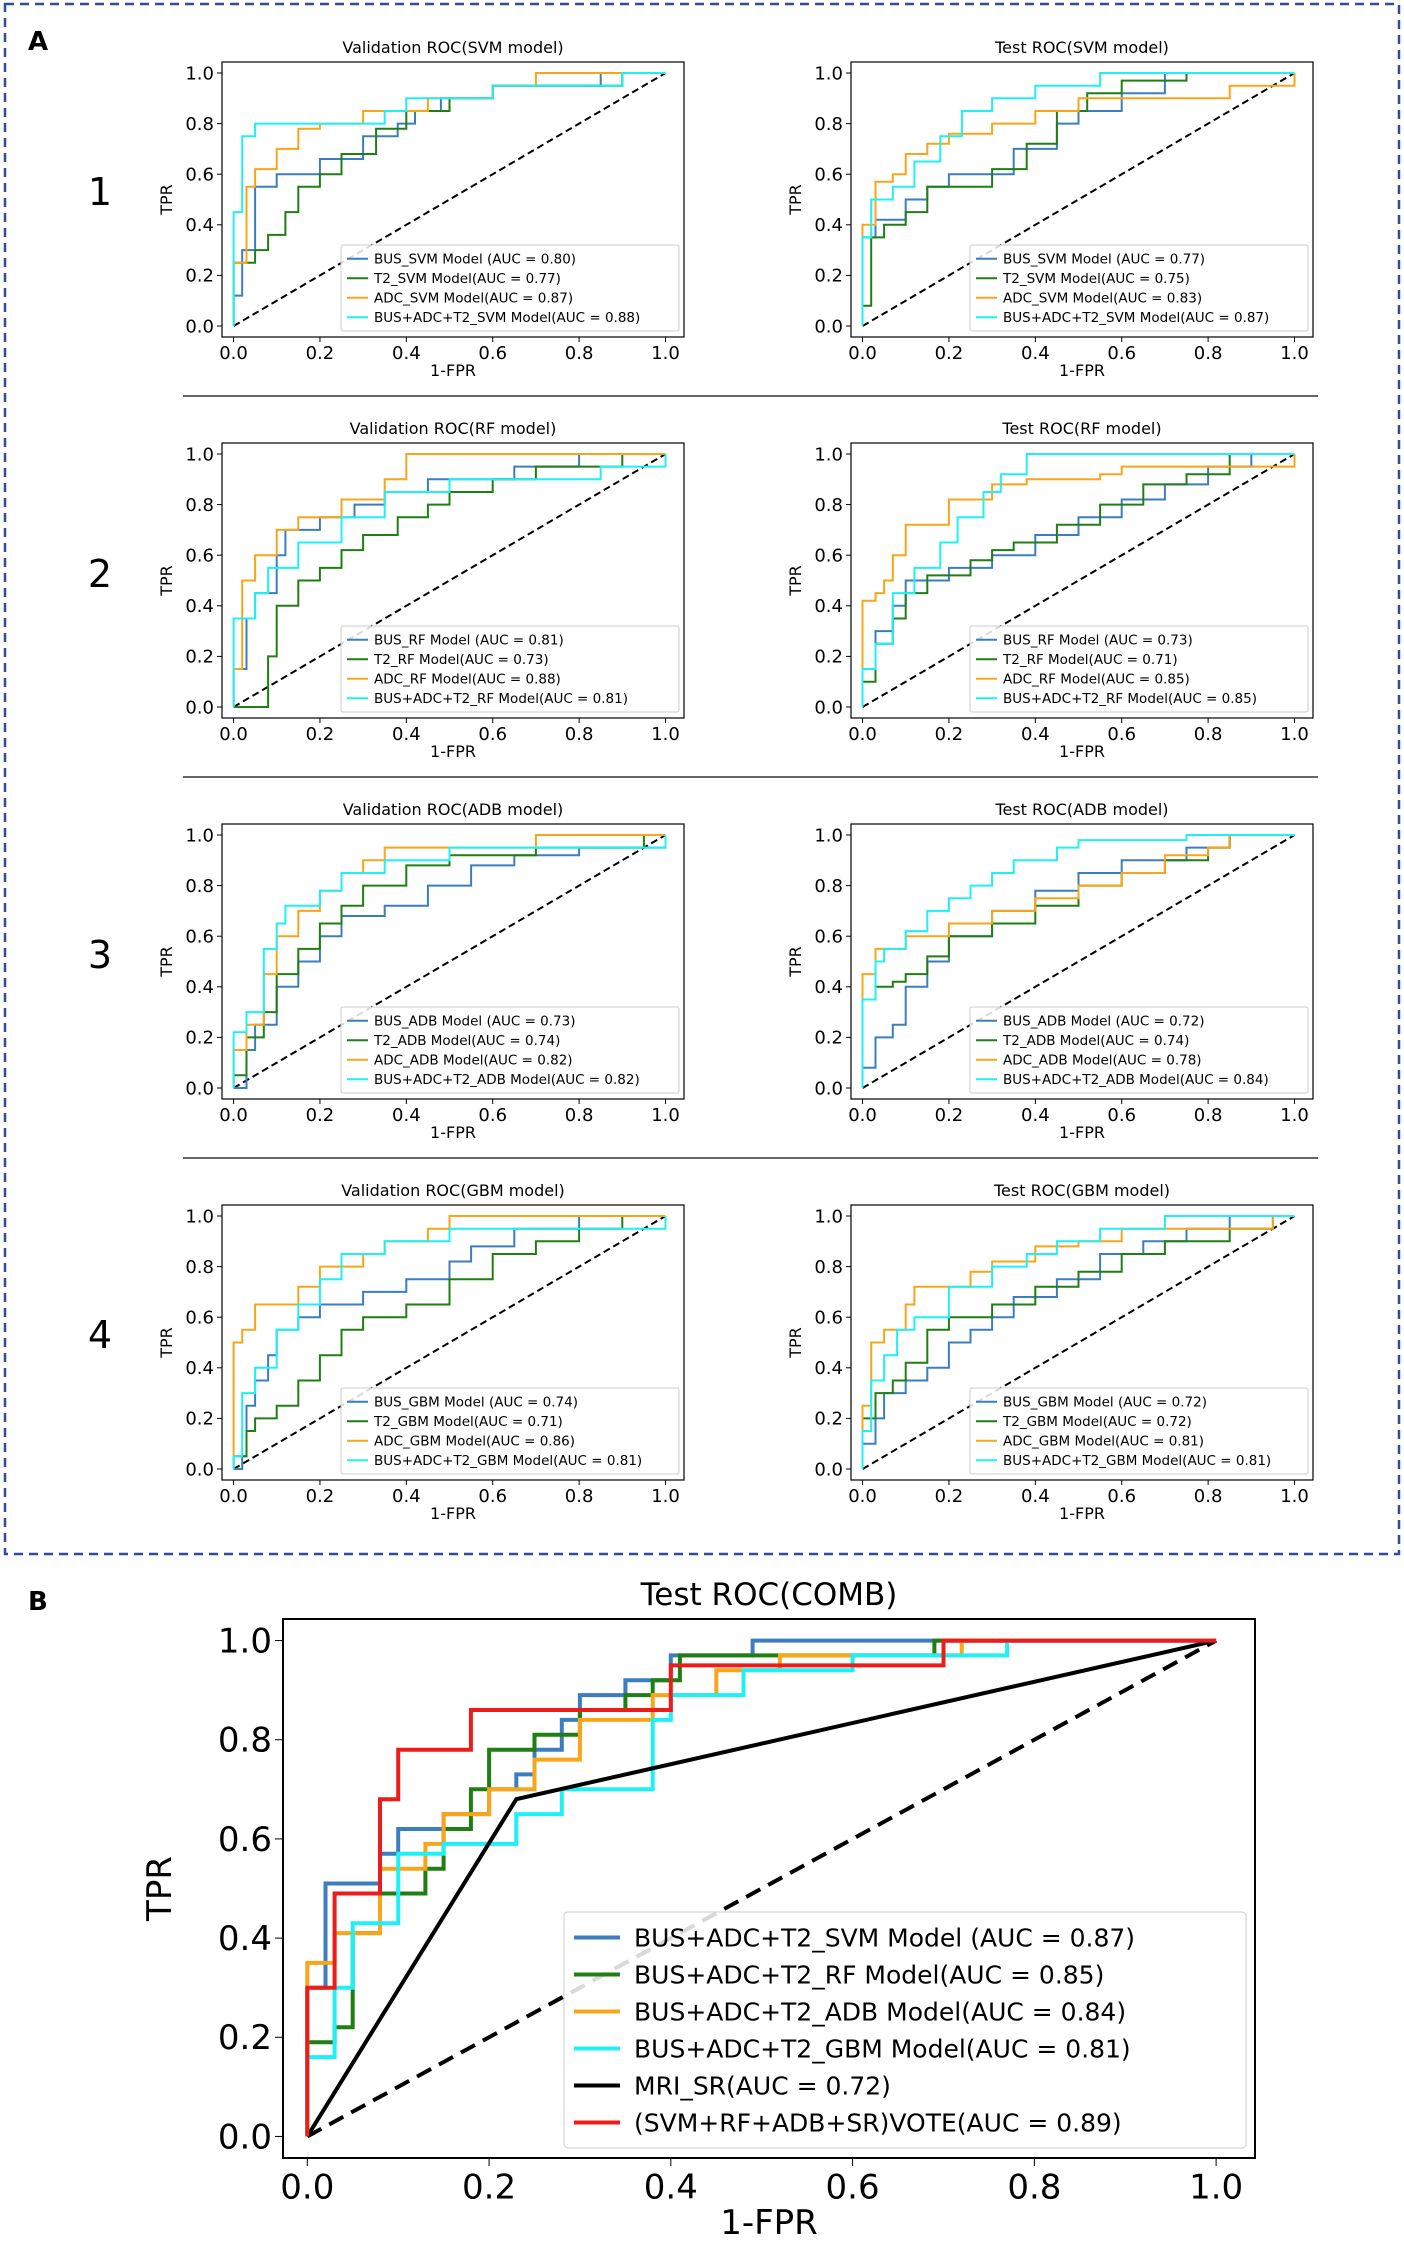 The image size is (1404, 2244). Describe the element at coordinates (828, 1216) in the screenshot. I see `y-tick-label: 1.0` at that location.